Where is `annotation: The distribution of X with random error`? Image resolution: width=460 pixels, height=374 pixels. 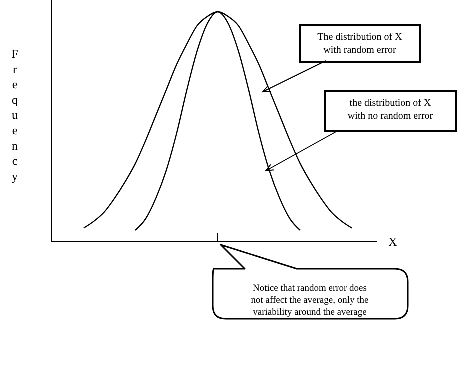 annotation: The distribution of X with random error is located at coordinates (361, 44).